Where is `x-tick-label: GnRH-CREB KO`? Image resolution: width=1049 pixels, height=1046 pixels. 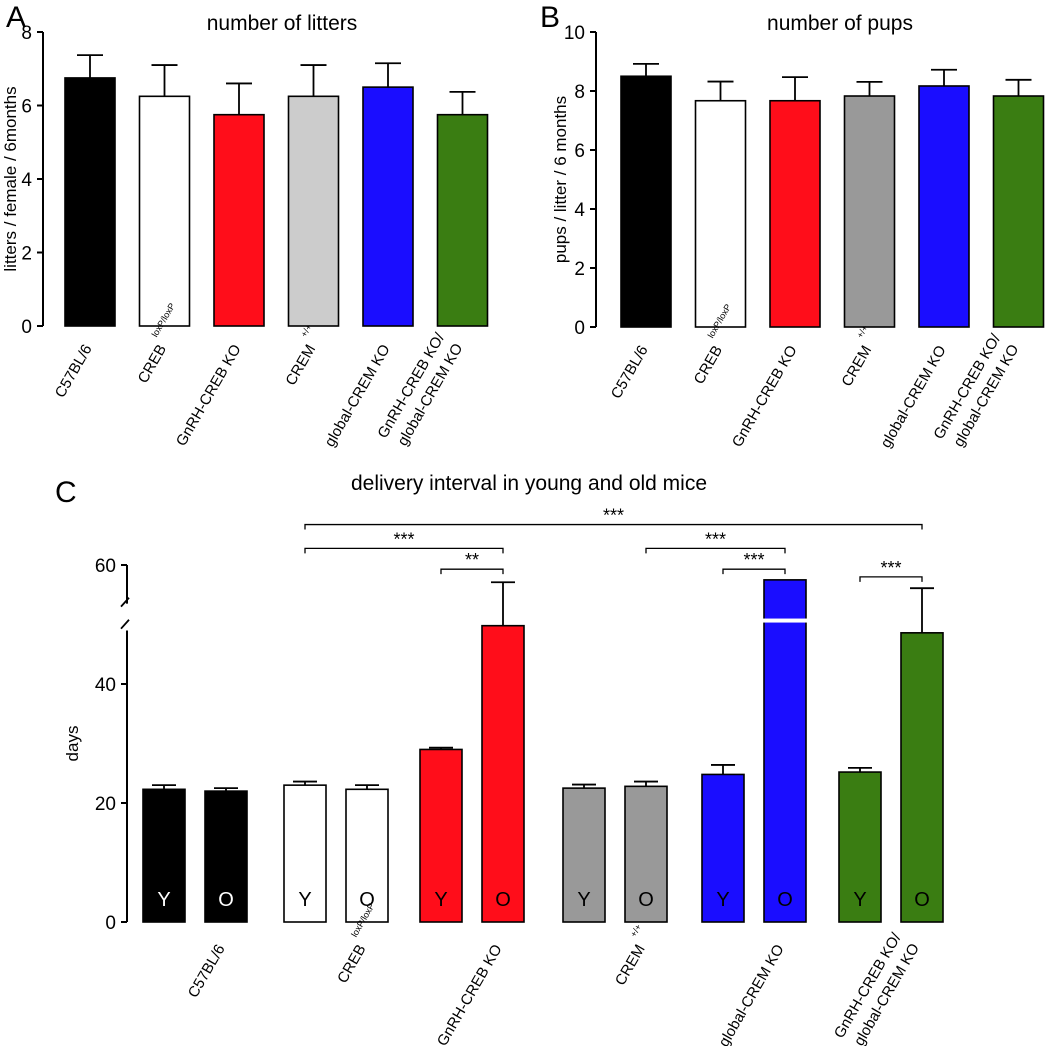
x-tick-label: GnRH-CREB KO is located at coordinates (209, 395).